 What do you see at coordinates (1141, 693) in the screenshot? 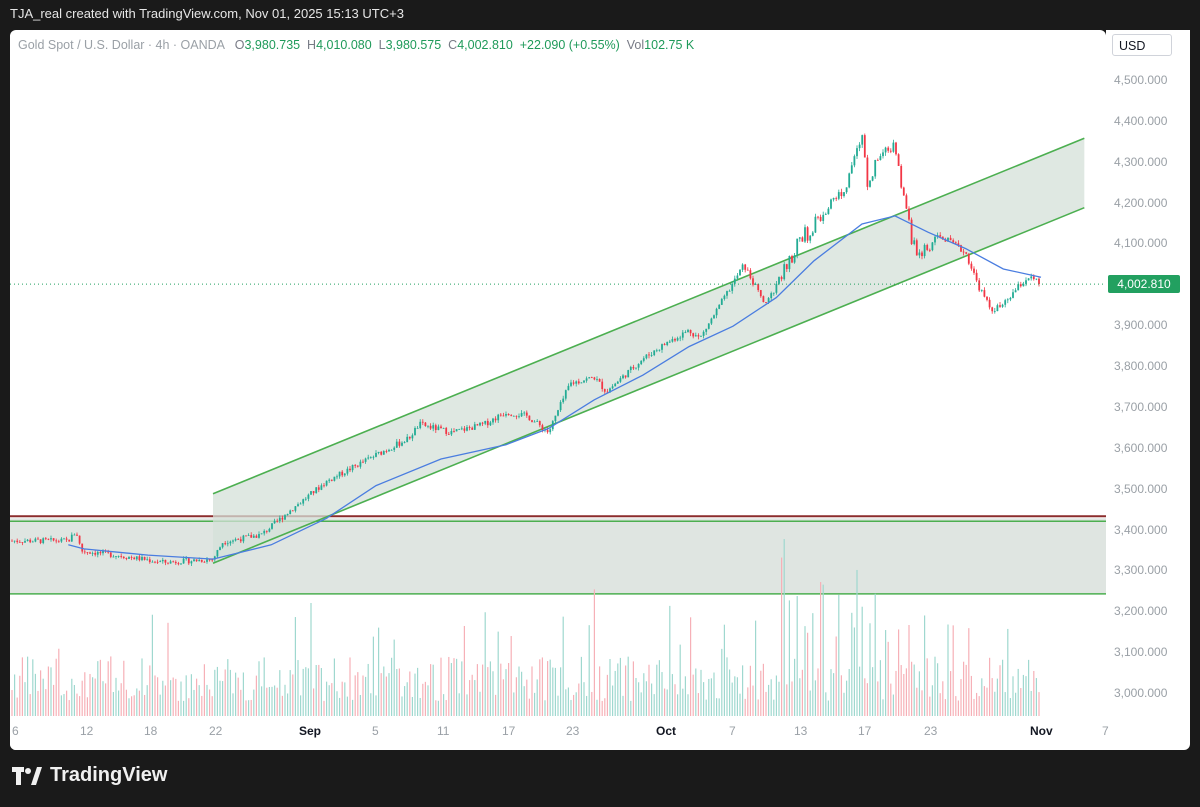
I see `price-tick: 3,000.000` at bounding box center [1141, 693].